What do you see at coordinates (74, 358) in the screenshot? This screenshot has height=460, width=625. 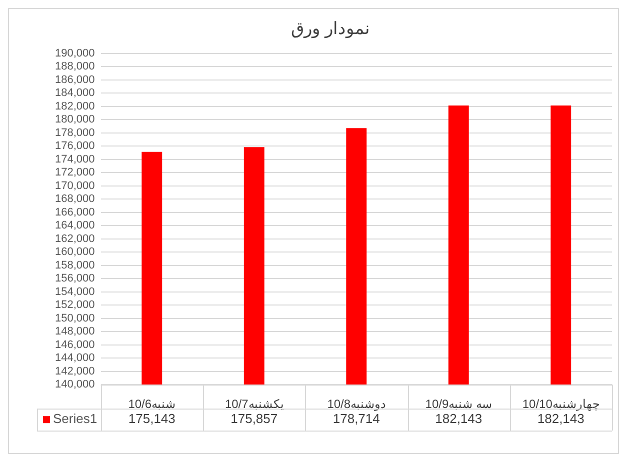 I see `y-tick-label: 144,000` at bounding box center [74, 358].